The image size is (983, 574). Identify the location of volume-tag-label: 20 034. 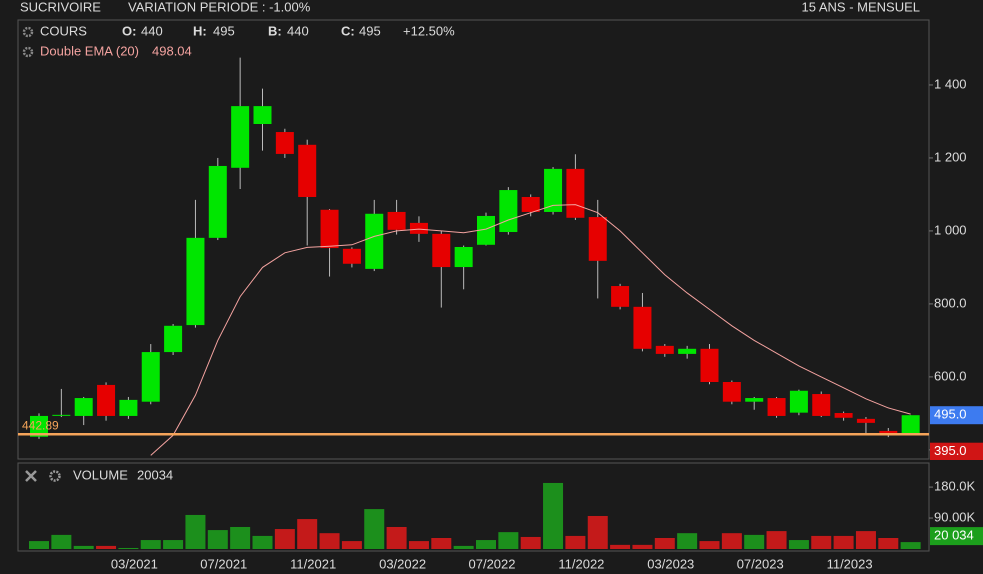
(954, 535).